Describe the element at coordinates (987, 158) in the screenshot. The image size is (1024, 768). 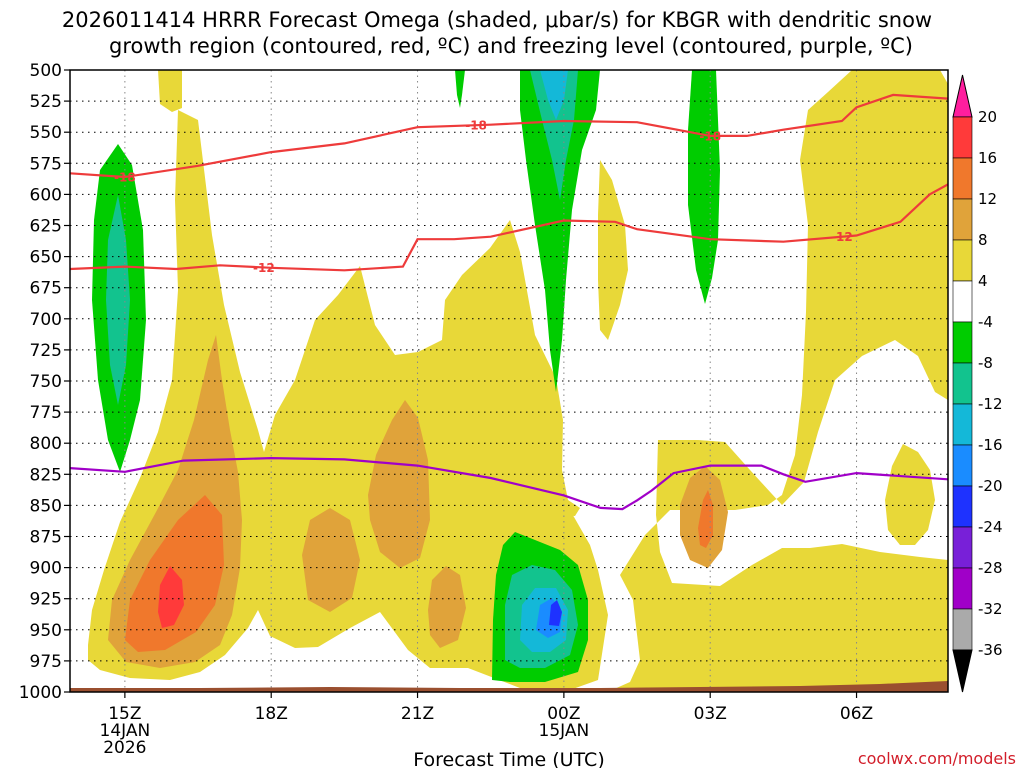
I see `colorbar-label: 16` at that location.